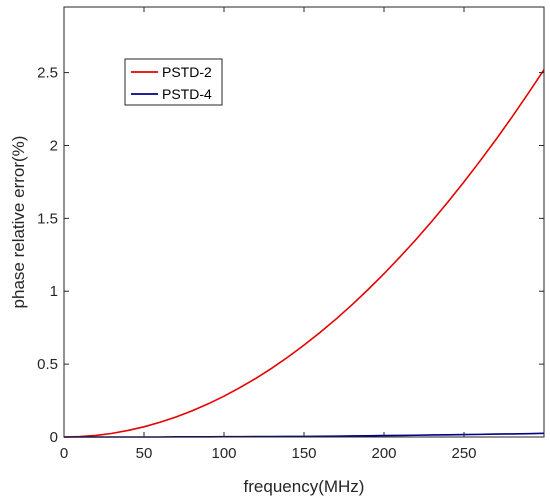 The image size is (550, 500). What do you see at coordinates (47, 364) in the screenshot?
I see `y-tick-label: 0.5` at bounding box center [47, 364].